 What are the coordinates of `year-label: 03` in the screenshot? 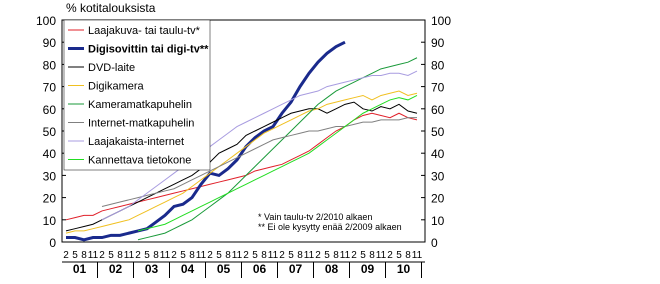 It's located at (152, 269).